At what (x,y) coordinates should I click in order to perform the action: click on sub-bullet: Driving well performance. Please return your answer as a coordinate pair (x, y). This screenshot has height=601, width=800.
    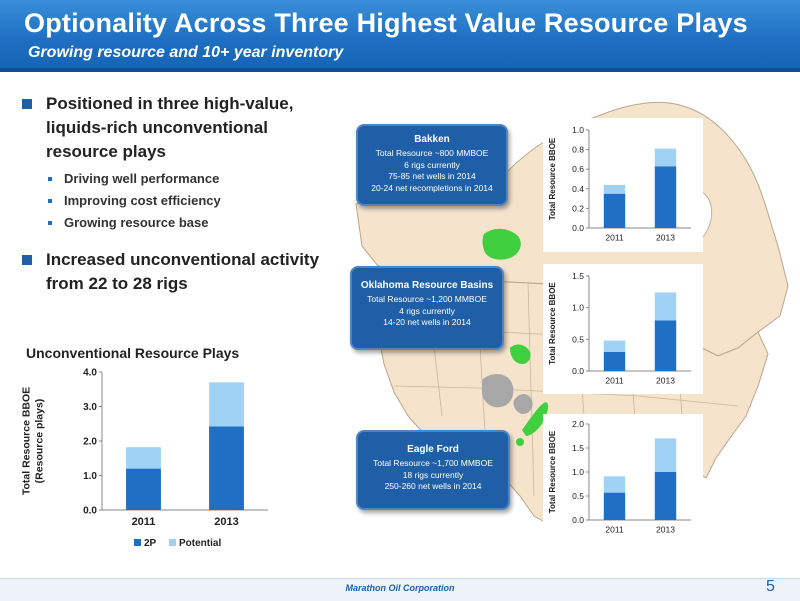
    Looking at the image, I should click on (189, 179).